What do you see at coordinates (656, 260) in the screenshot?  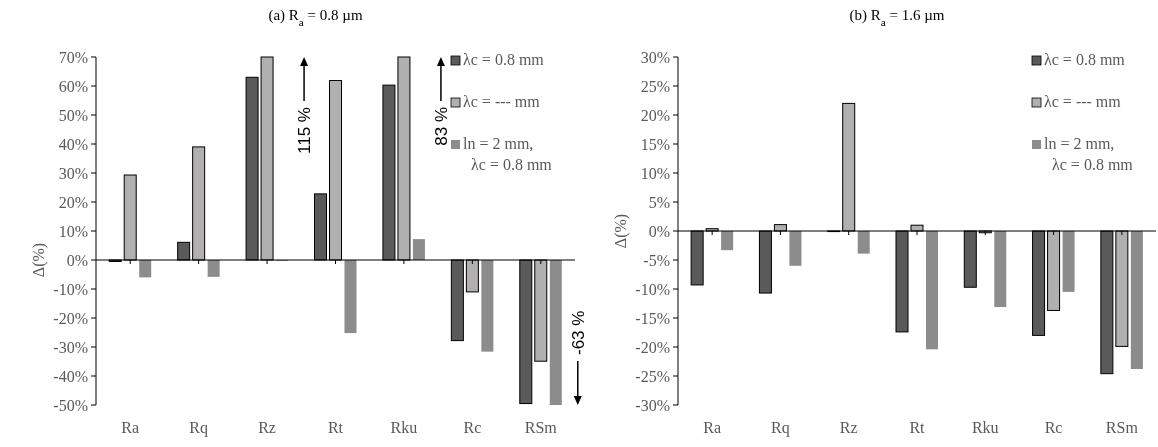 I see `y-tick-label: -5%` at bounding box center [656, 260].